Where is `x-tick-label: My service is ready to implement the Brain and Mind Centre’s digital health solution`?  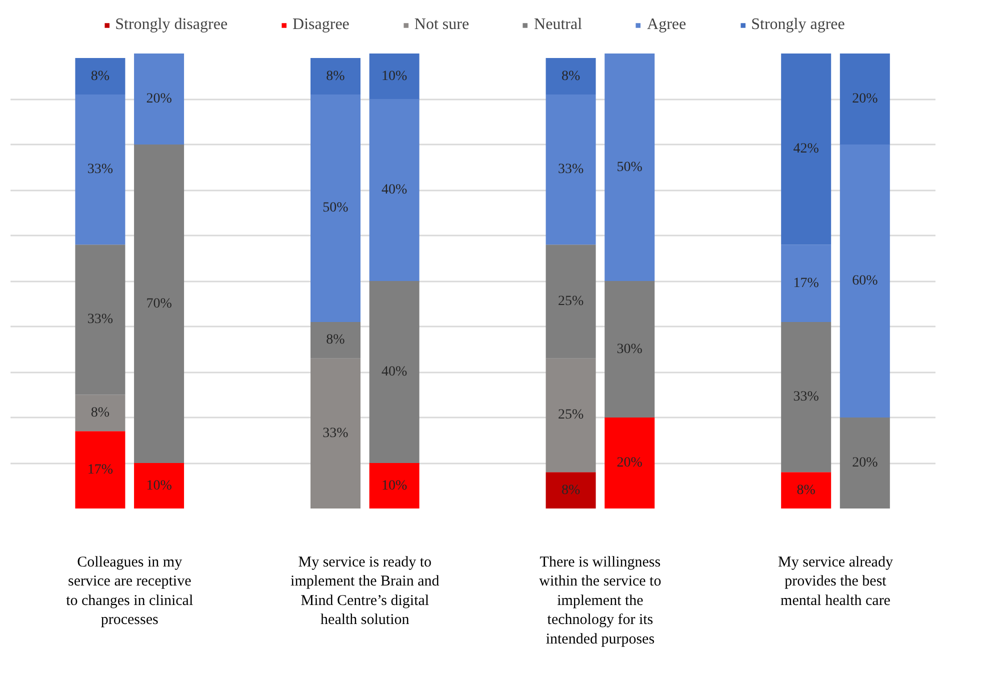
x-tick-label: My service is ready to implement the Brain and Mind Centre’s digital health solution is located at coordinates (365, 591).